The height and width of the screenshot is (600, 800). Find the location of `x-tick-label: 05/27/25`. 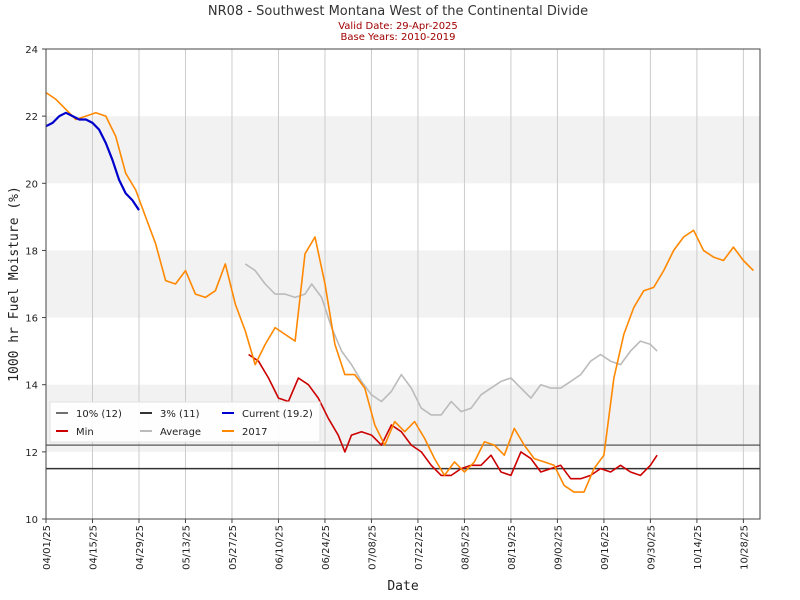

x-tick-label: 05/27/25 is located at coordinates (233, 547).